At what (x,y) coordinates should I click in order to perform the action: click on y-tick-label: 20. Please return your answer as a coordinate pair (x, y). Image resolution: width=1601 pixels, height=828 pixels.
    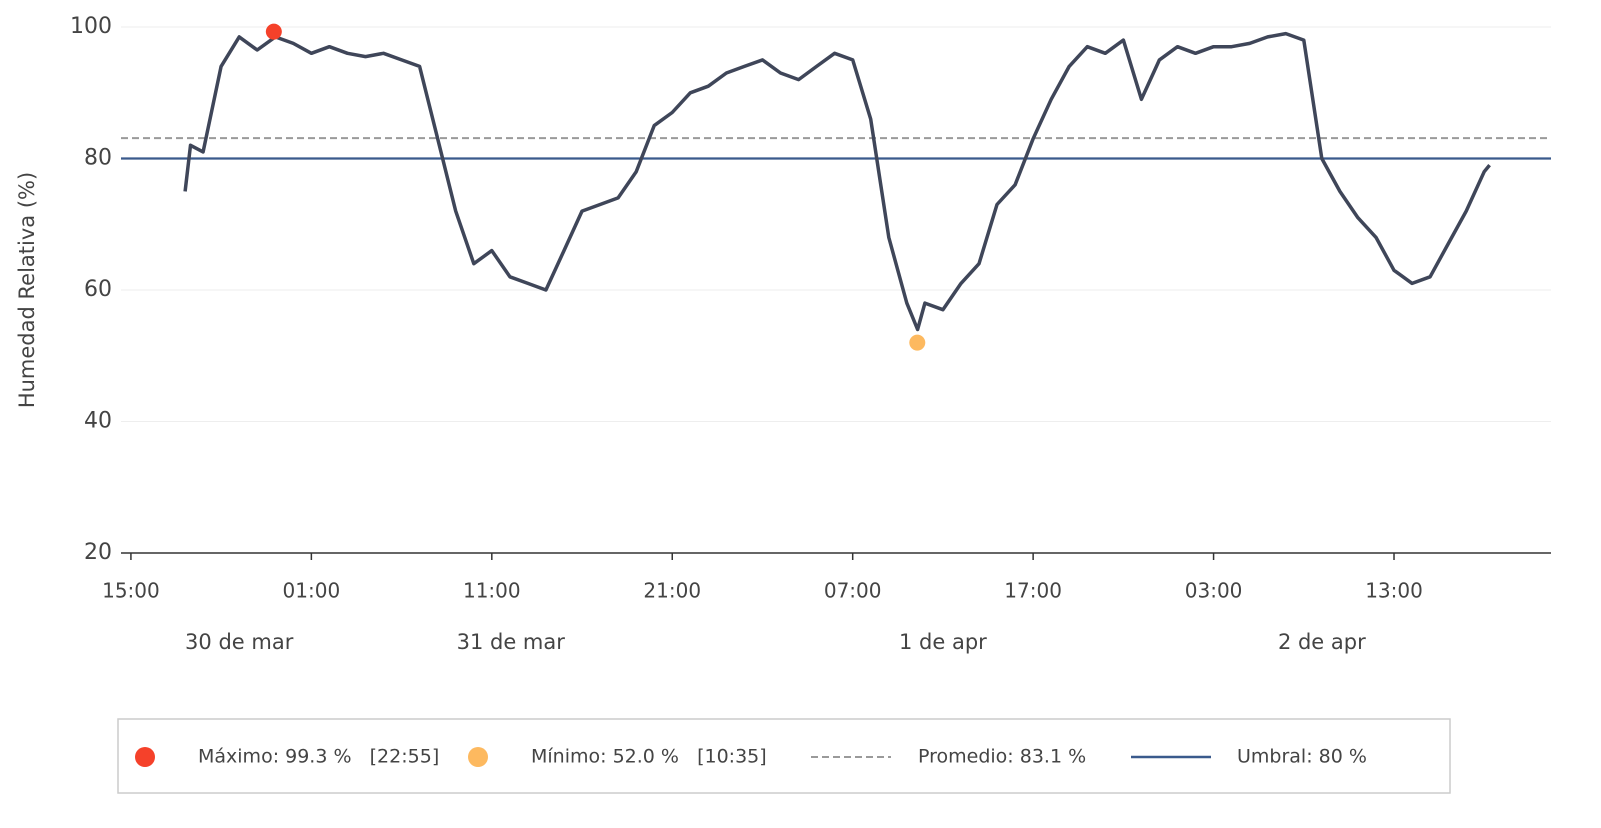
    Looking at the image, I should click on (98, 552).